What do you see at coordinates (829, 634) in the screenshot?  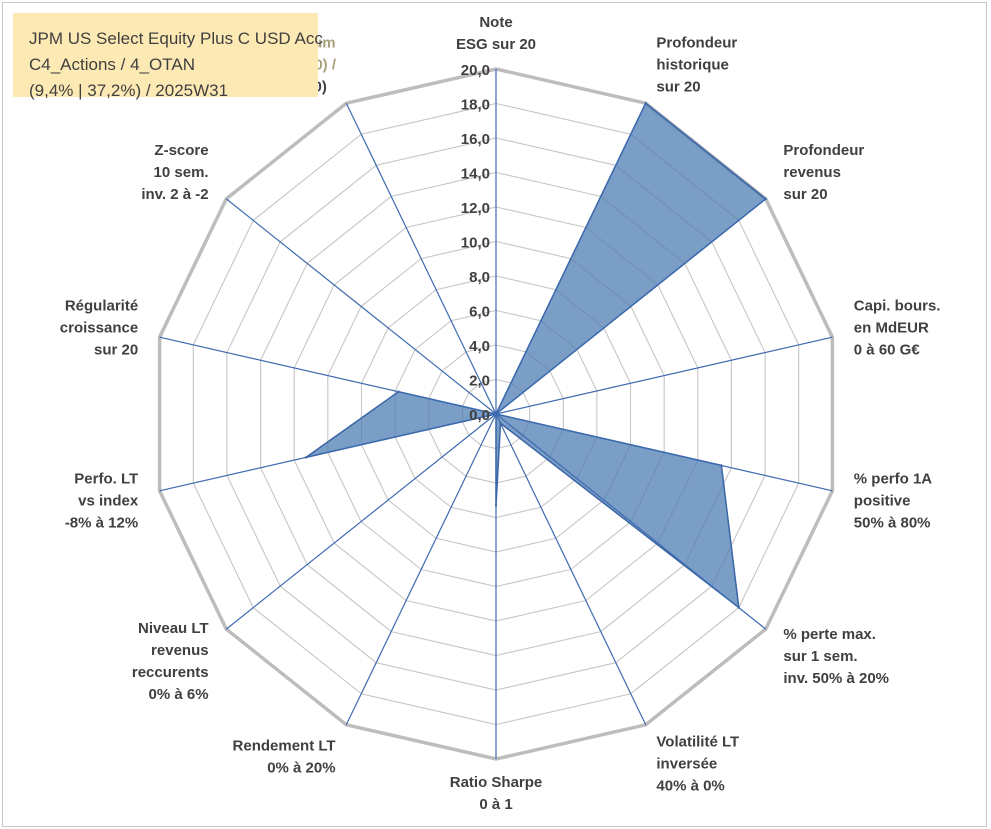 I see `category-label-line: % perte max.` at bounding box center [829, 634].